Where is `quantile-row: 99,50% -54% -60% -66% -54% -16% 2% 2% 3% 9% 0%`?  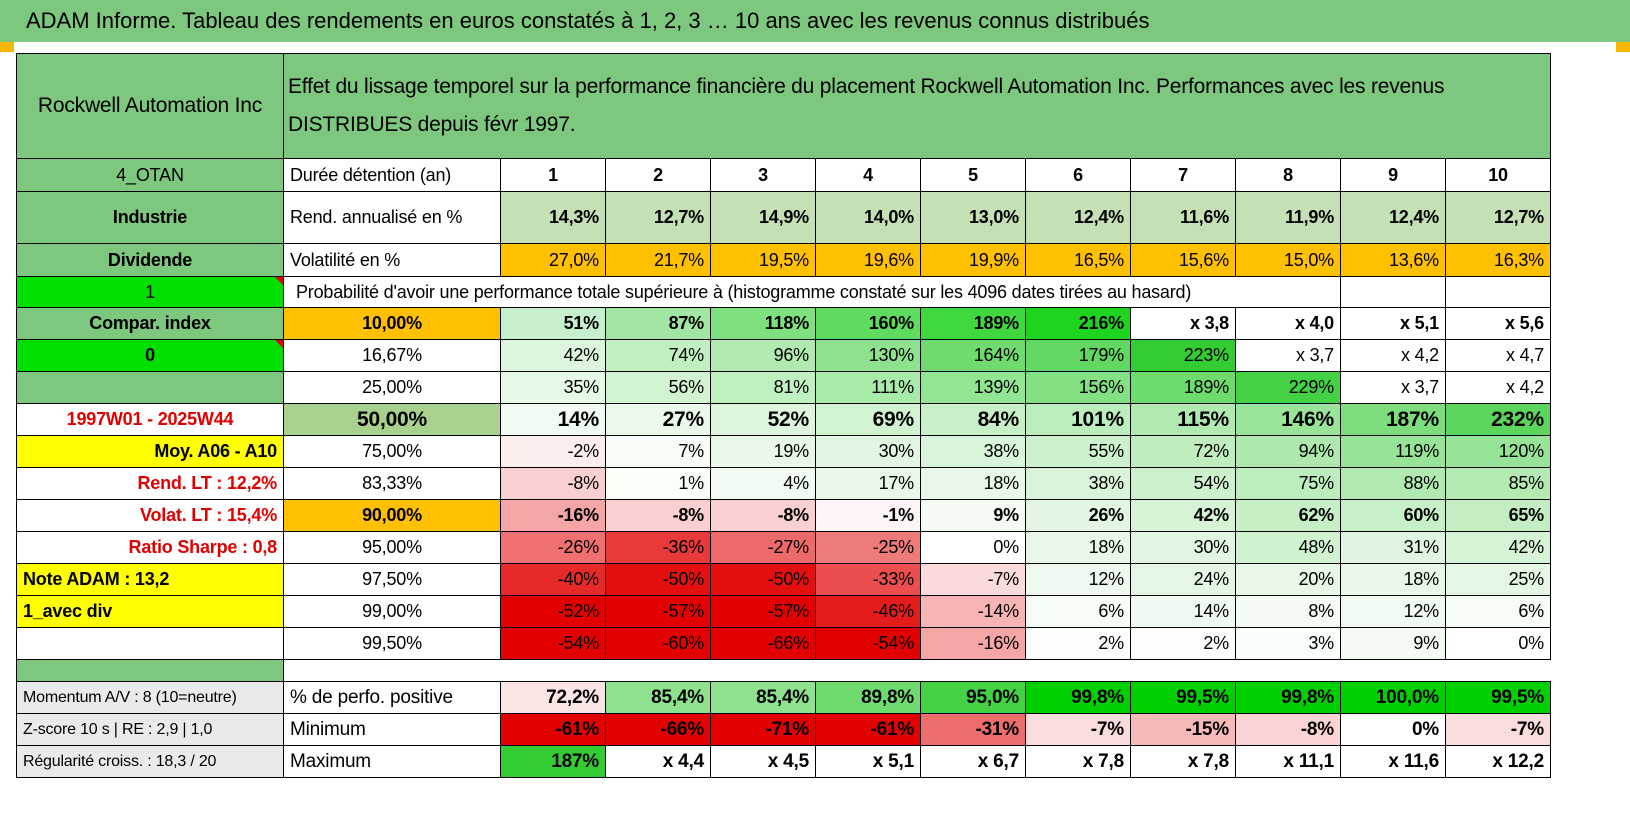
quantile-row: 99,50% -54% -60% -66% -54% -16% 2% 2% 3% 9% 0% is located at coordinates (783, 643).